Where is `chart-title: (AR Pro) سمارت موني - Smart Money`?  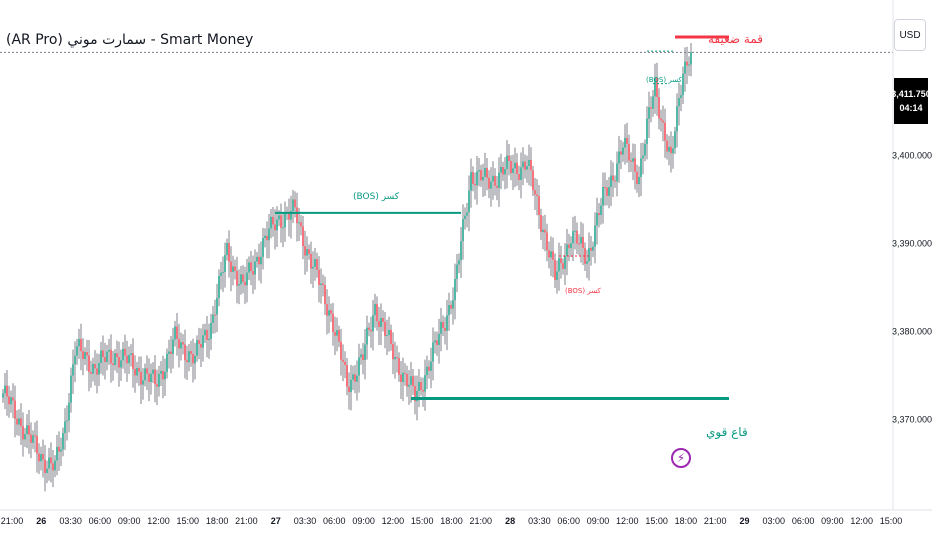
chart-title: (AR Pro) سمارت موني - Smart Money is located at coordinates (130, 40).